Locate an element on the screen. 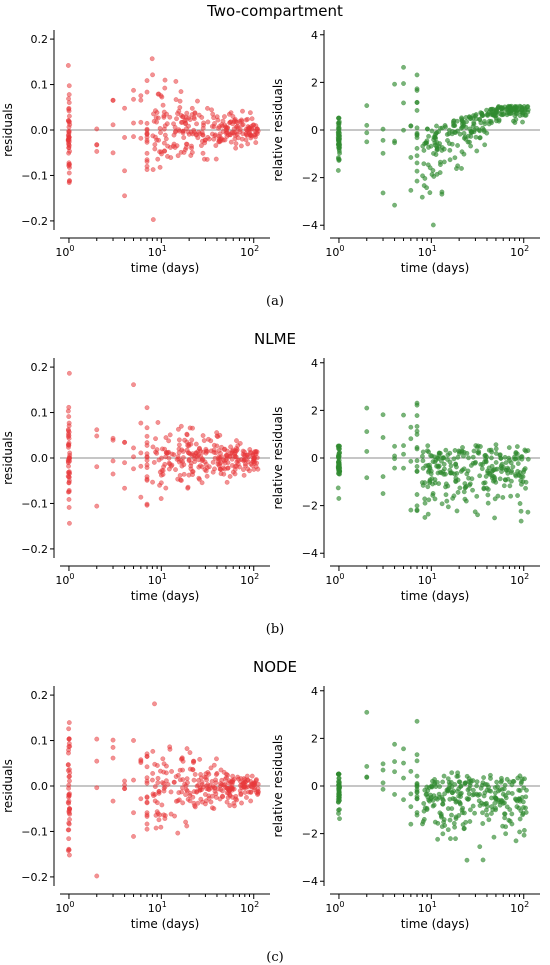 This screenshot has width=550, height=965. x-tick-label: 10⁰ is located at coordinates (334, 579).